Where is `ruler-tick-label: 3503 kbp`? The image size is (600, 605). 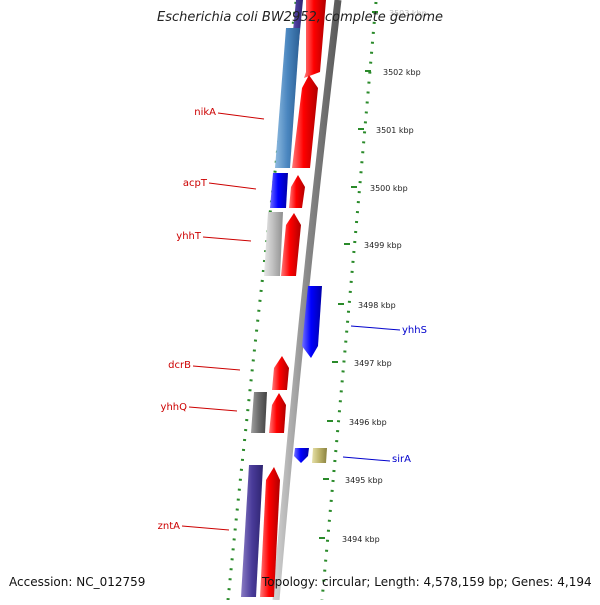 ruler-tick-label: 3503 kbp is located at coordinates (408, 13).